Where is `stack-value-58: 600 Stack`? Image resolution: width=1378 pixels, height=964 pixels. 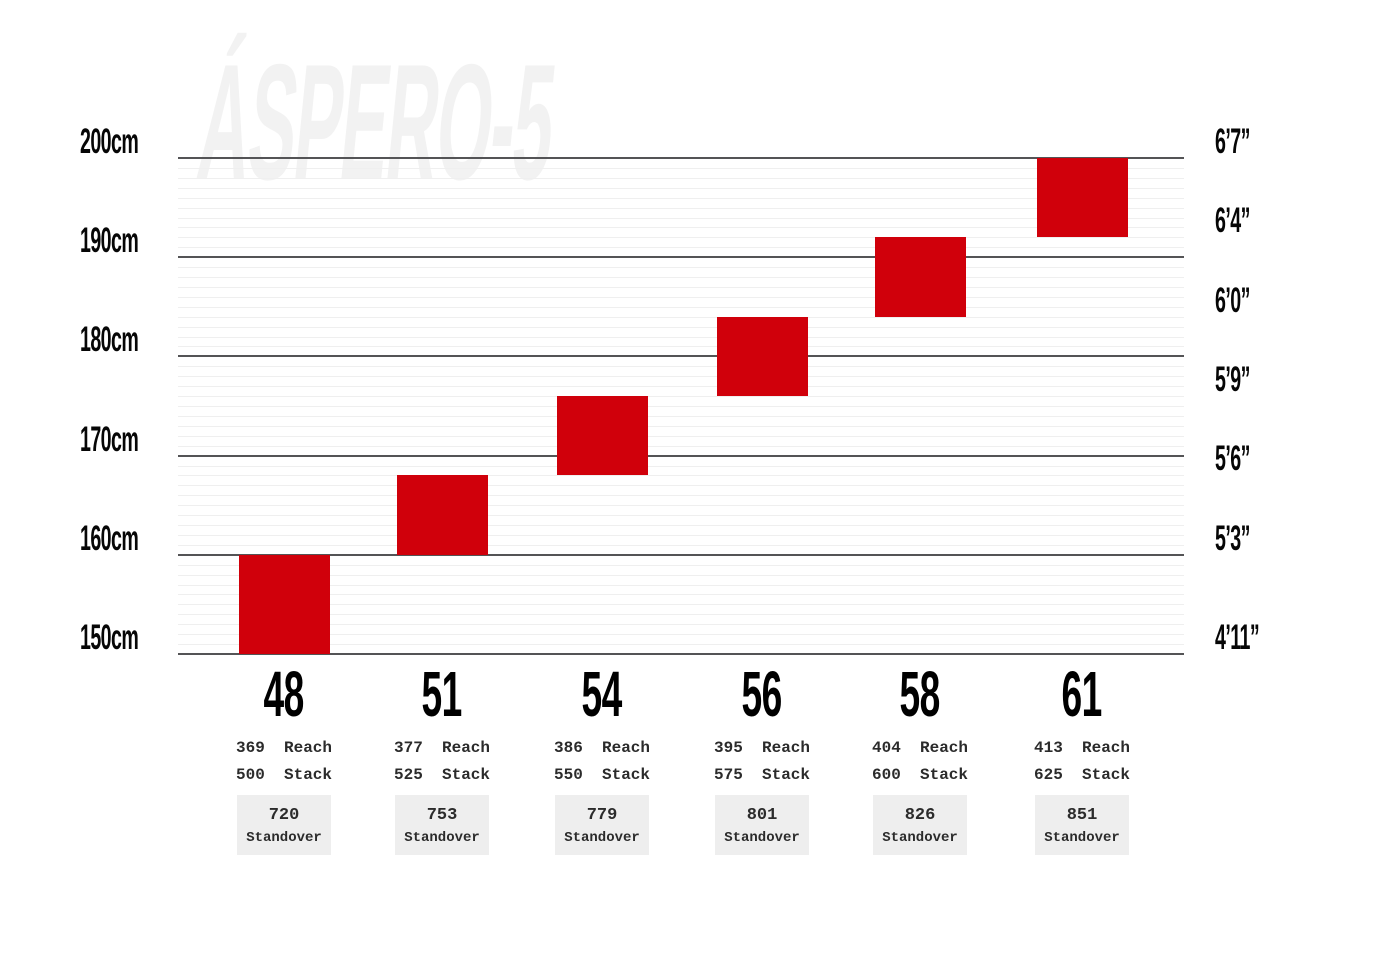
stack-value-58: 600 Stack is located at coordinates (919, 775).